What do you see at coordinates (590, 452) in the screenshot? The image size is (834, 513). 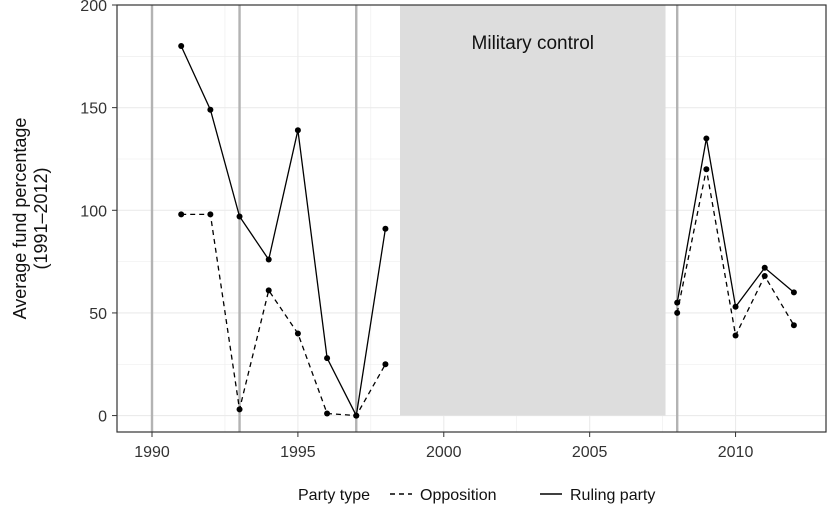 I see `x-tick-label: 2005` at bounding box center [590, 452].